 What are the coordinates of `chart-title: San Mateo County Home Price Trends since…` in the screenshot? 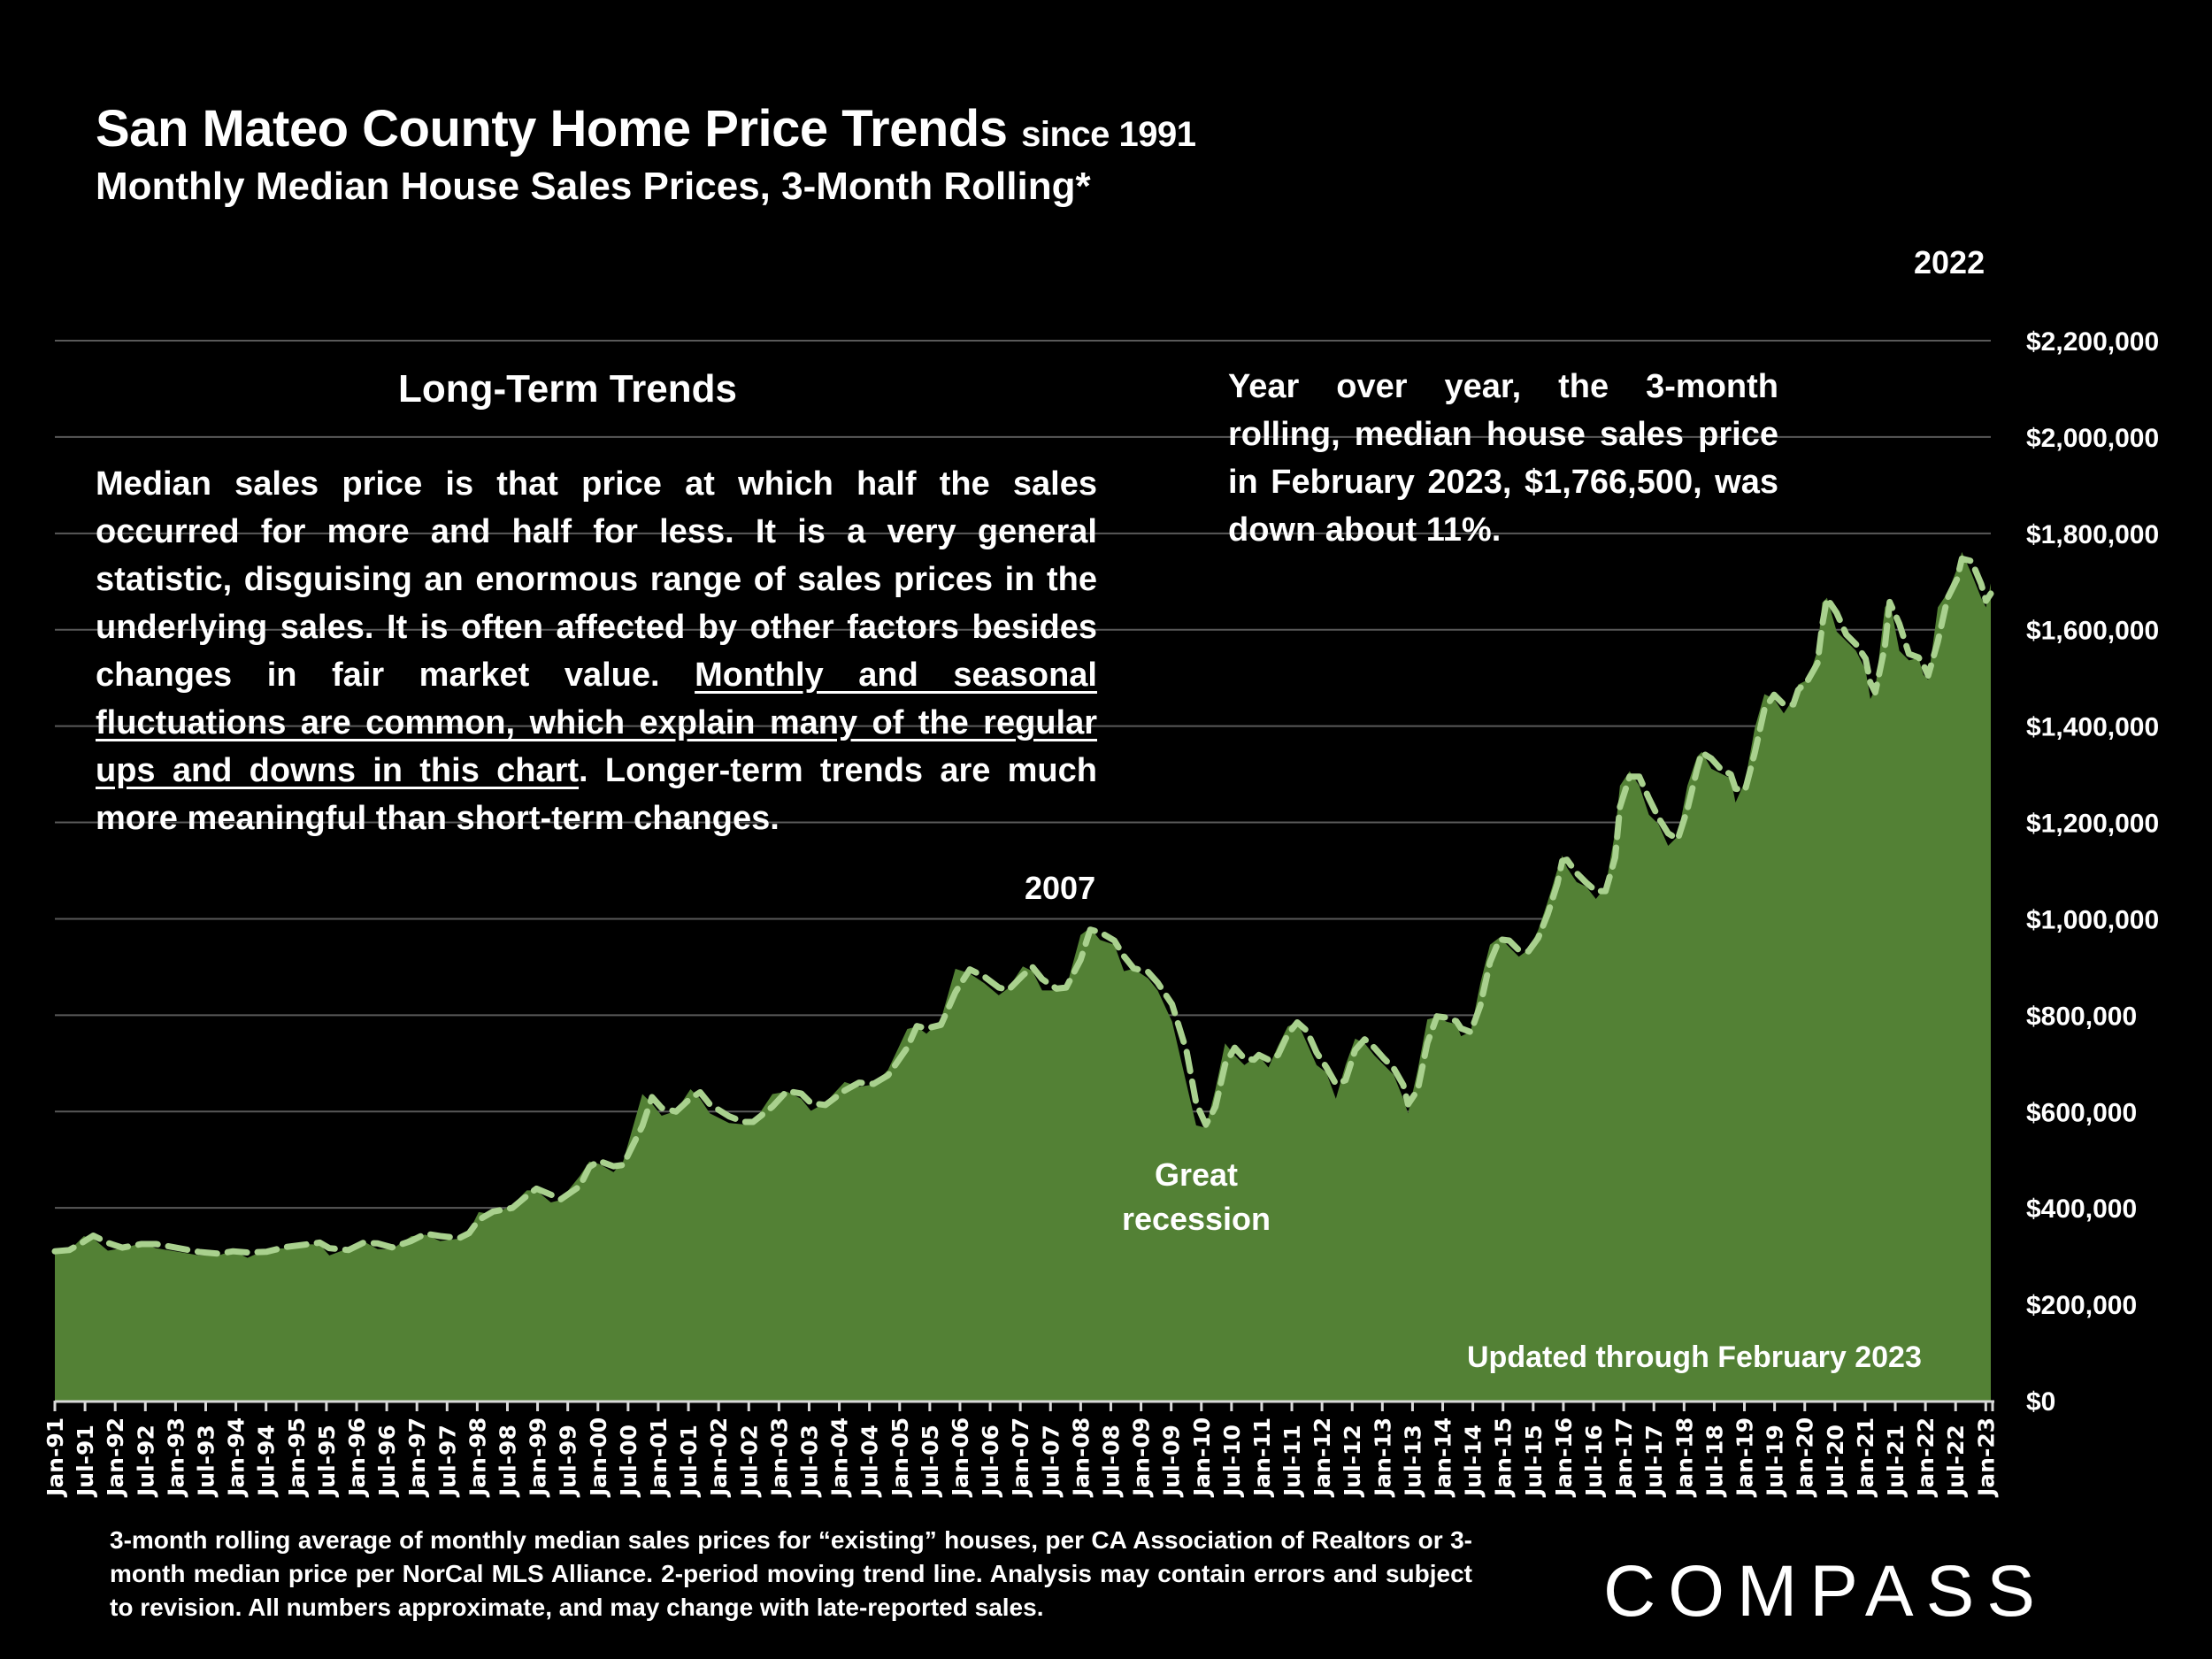 It's located at (646, 128).